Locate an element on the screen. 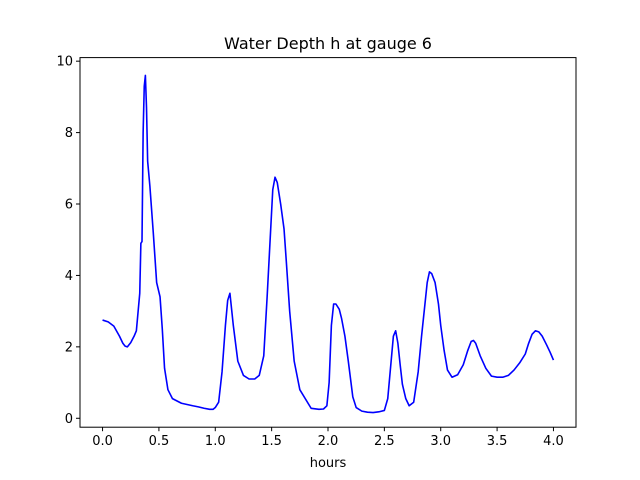 The height and width of the screenshot is (480, 640). y-tick-label: 2 is located at coordinates (69, 347).